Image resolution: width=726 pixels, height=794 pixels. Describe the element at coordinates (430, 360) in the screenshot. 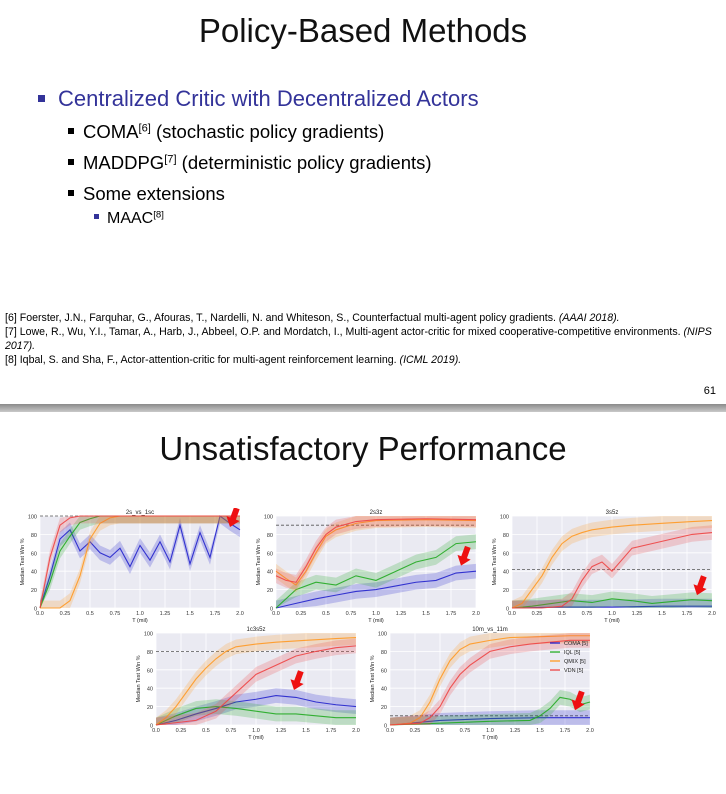

I see `ref-venue: (ICML 2019).` at that location.